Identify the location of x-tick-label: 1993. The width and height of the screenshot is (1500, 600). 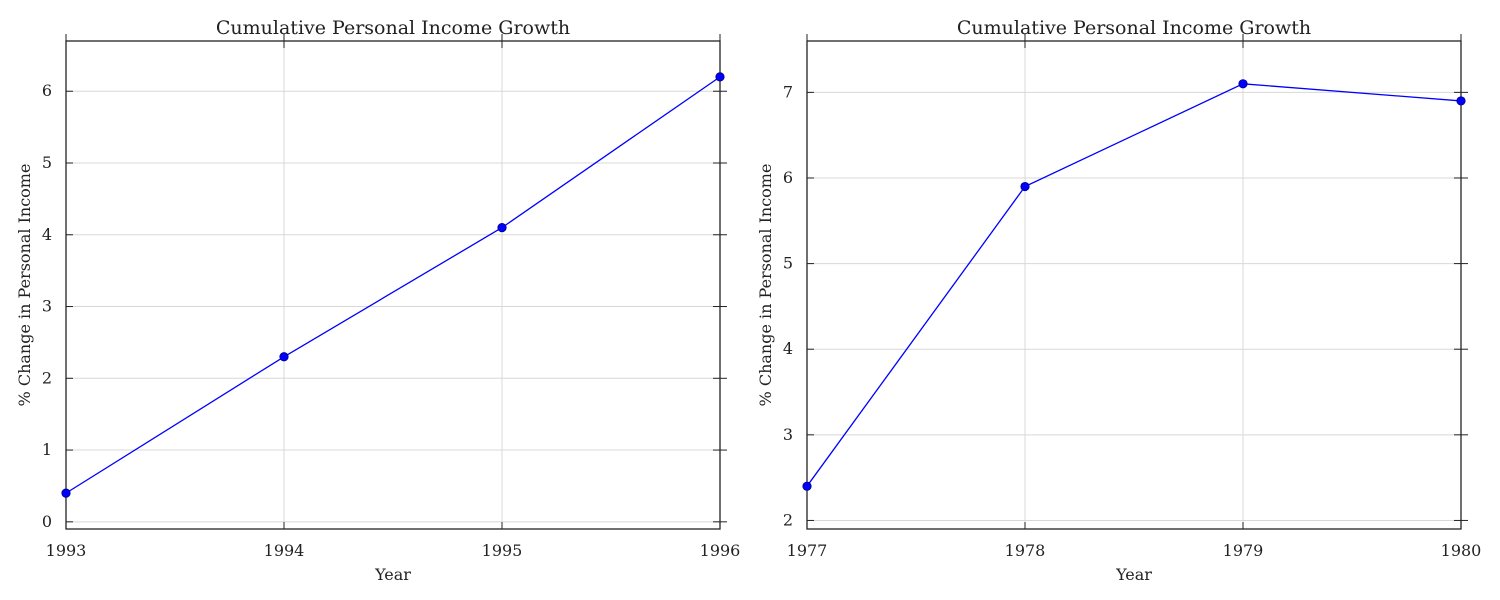
(66, 550).